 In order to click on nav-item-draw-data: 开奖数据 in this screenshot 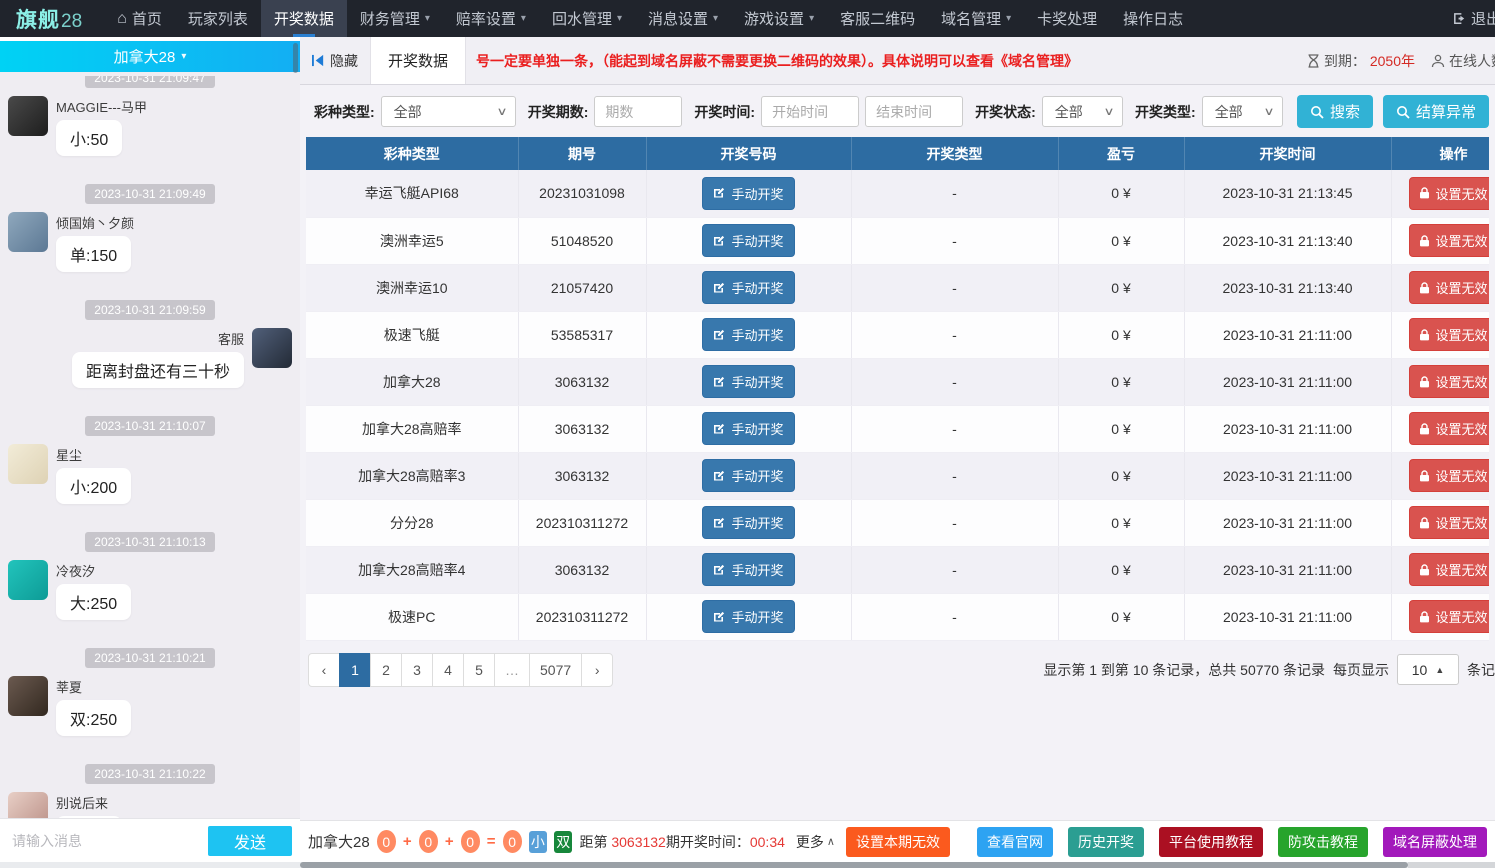, I will do `click(303, 18)`.